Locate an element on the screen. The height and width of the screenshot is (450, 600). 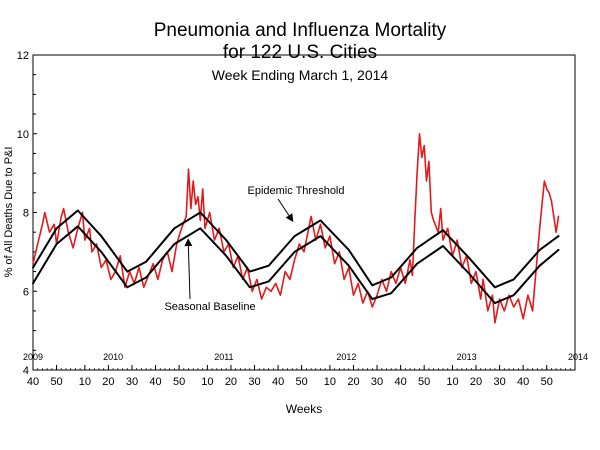
y-tick-label: 10 is located at coordinates (23, 135).